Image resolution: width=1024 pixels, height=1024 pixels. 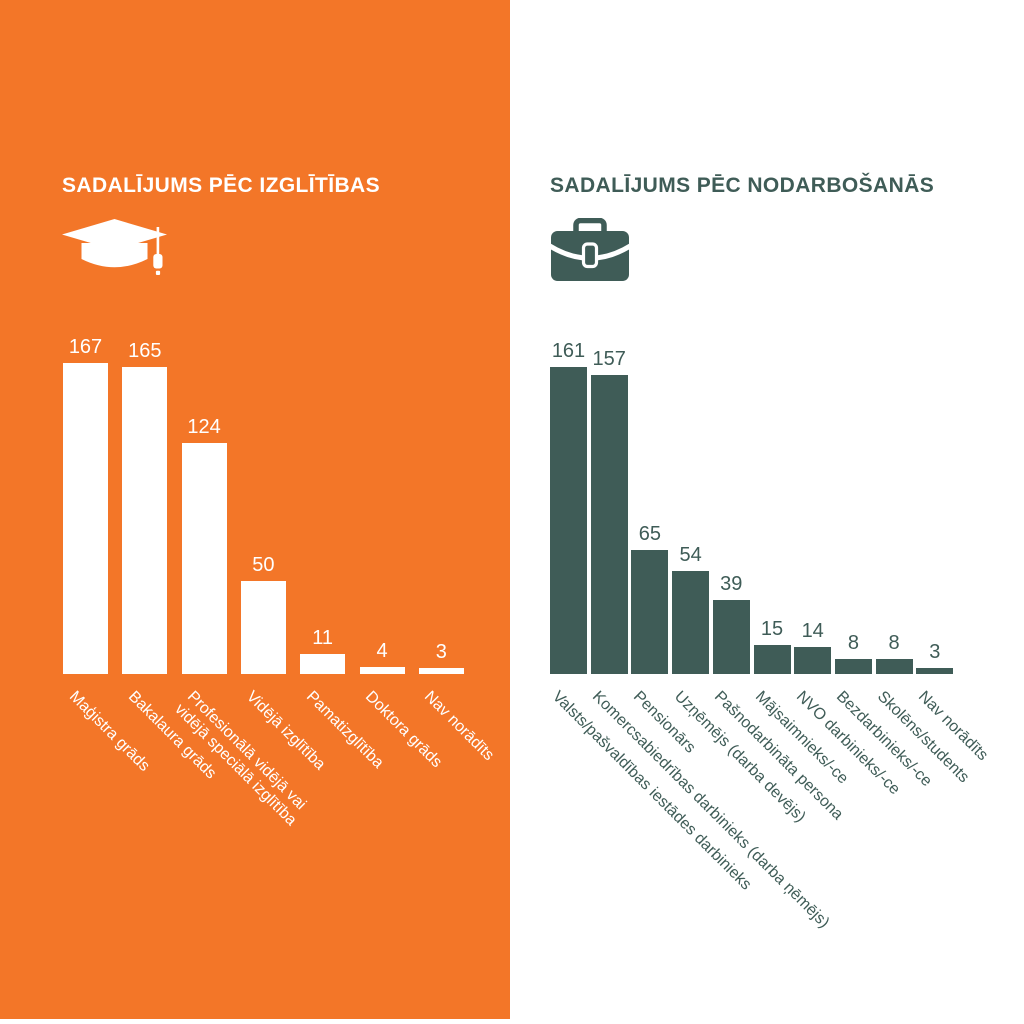 I want to click on education-chart-title: SADALĪJUMS PĒC IZGLĪTĪBAS, so click(x=221, y=185).